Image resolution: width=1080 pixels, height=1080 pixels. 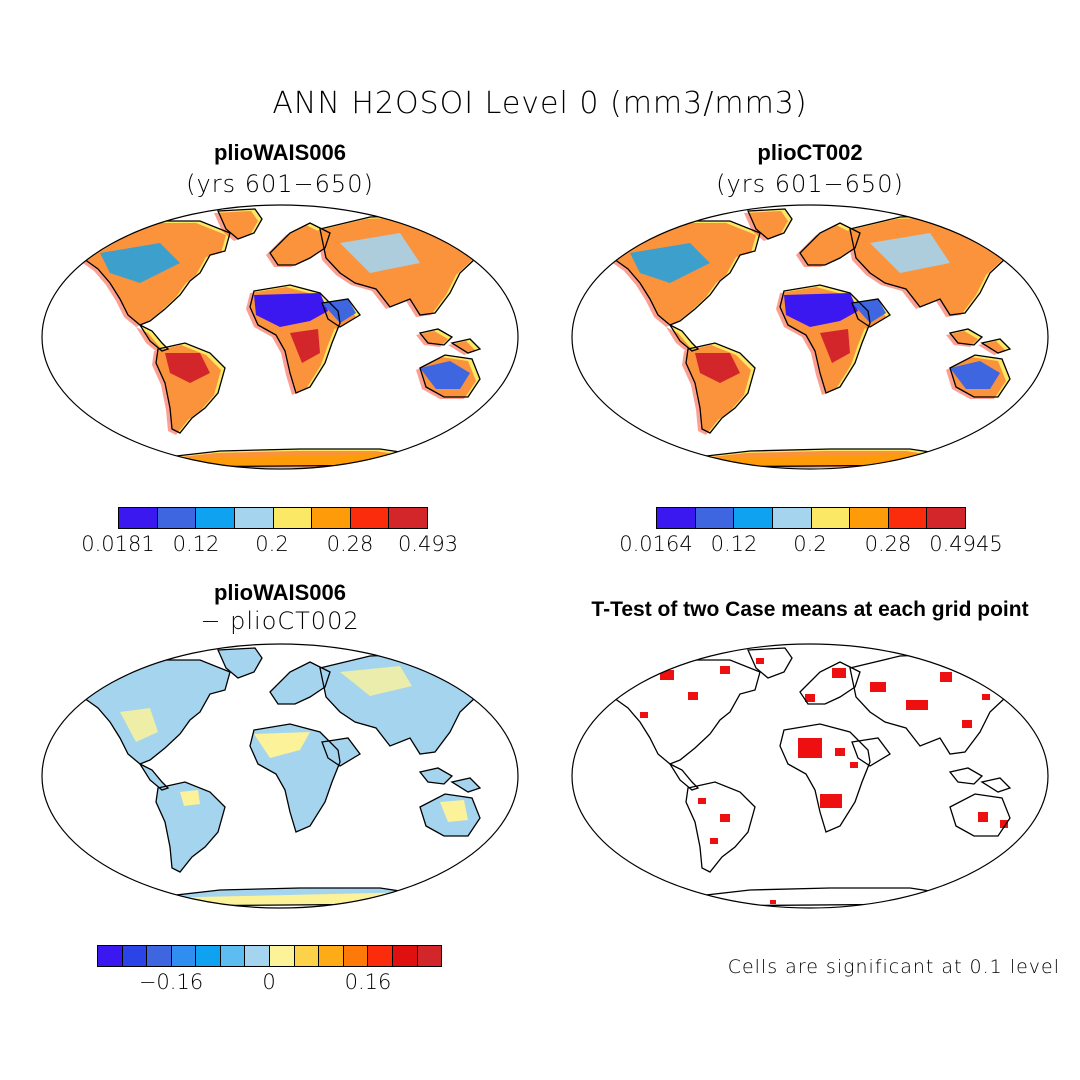 What do you see at coordinates (280, 592) in the screenshot?
I see `panel-bottom-left-case: plioWAIS006` at bounding box center [280, 592].